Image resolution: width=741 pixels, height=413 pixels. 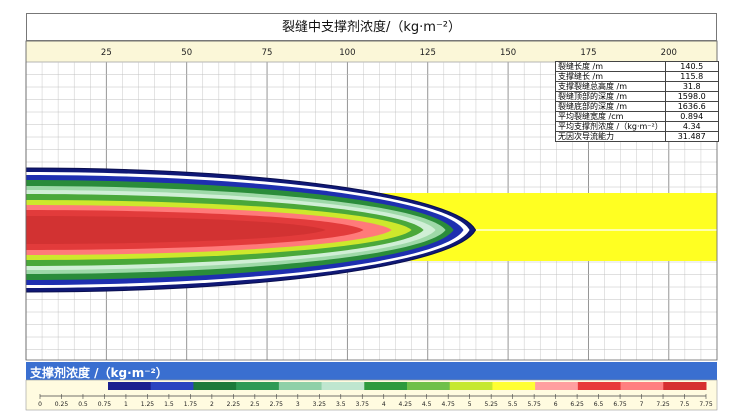 I want to click on stats-label: 裂缝底部的深度 /m, so click(x=610, y=106).